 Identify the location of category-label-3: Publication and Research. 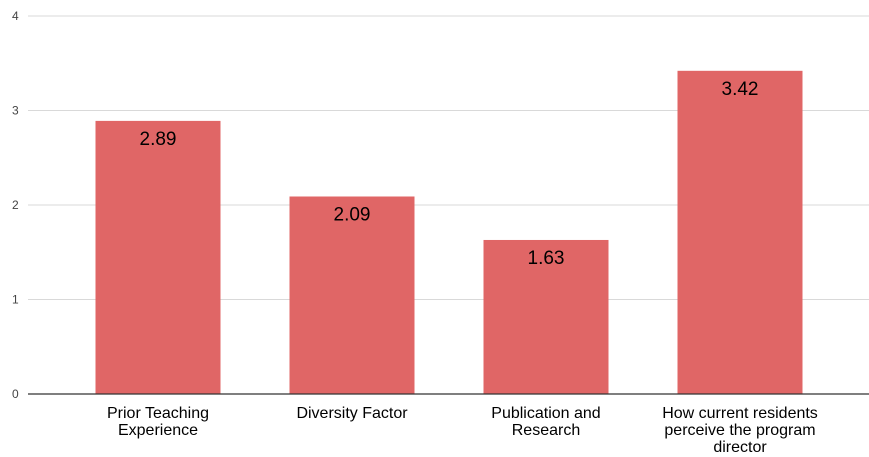
(545, 422).